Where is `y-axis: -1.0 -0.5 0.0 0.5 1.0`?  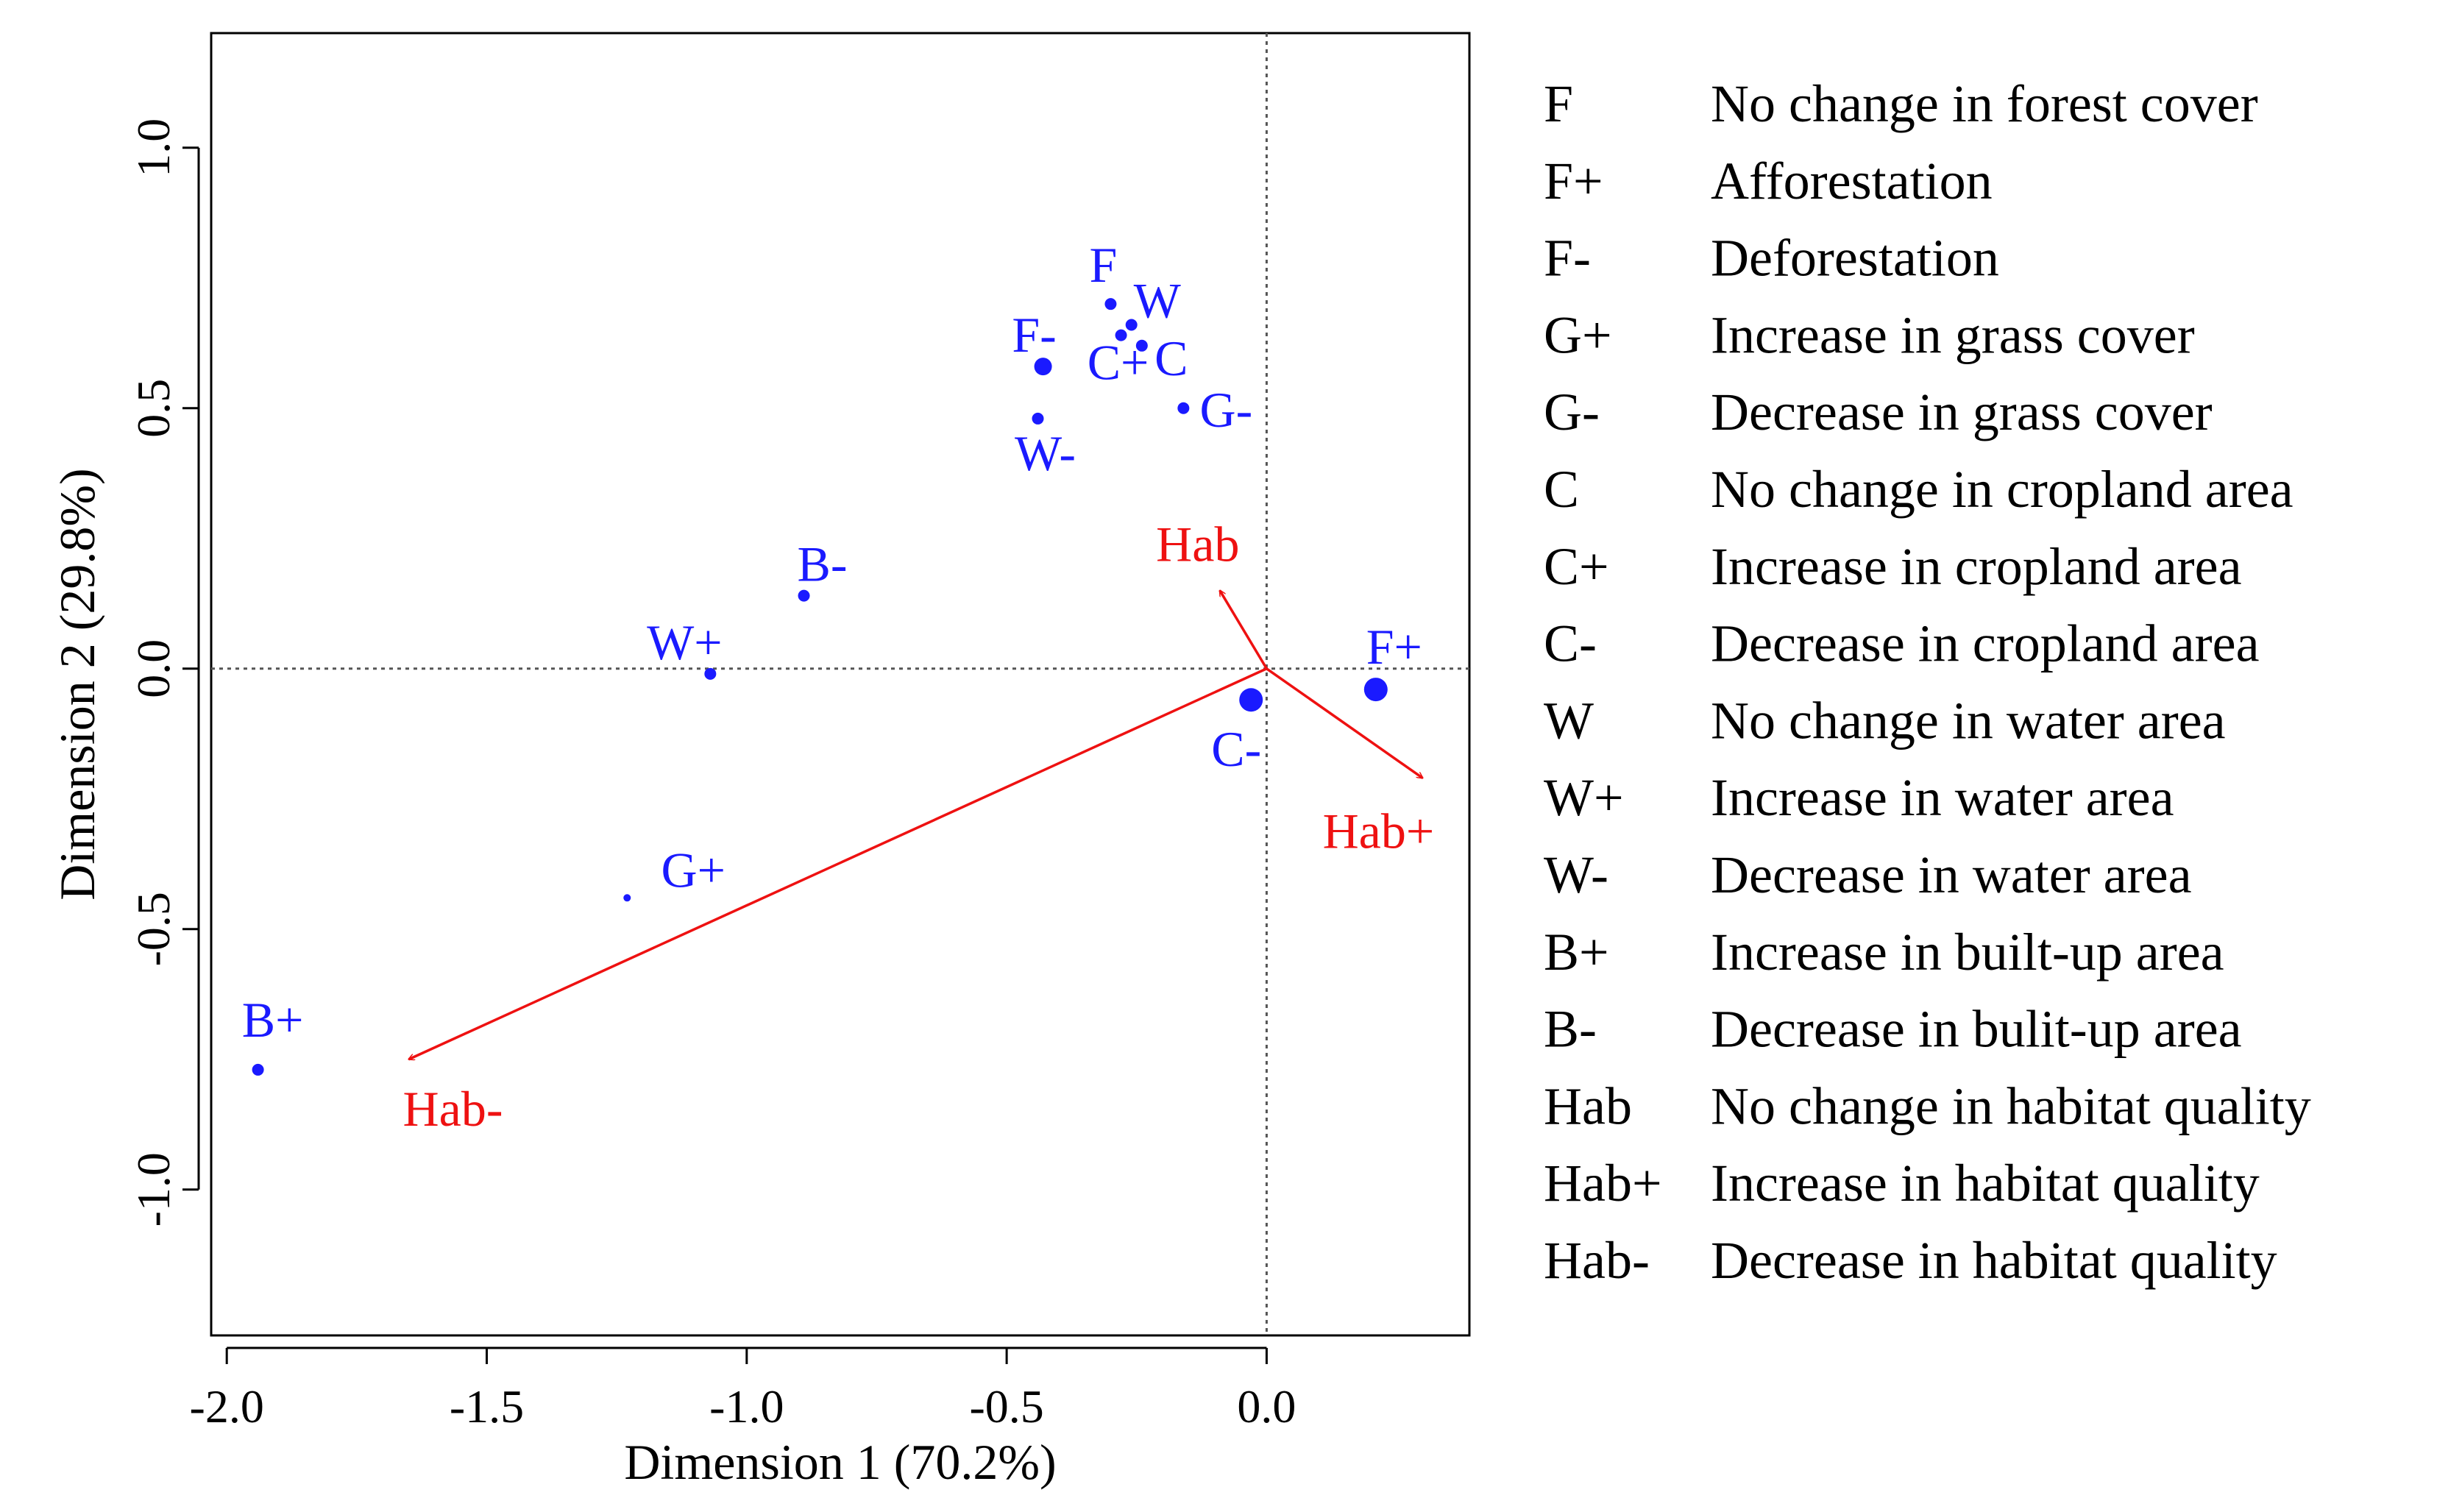
y-axis: -1.0 -0.5 0.0 0.5 1.0 is located at coordinates (164, 672).